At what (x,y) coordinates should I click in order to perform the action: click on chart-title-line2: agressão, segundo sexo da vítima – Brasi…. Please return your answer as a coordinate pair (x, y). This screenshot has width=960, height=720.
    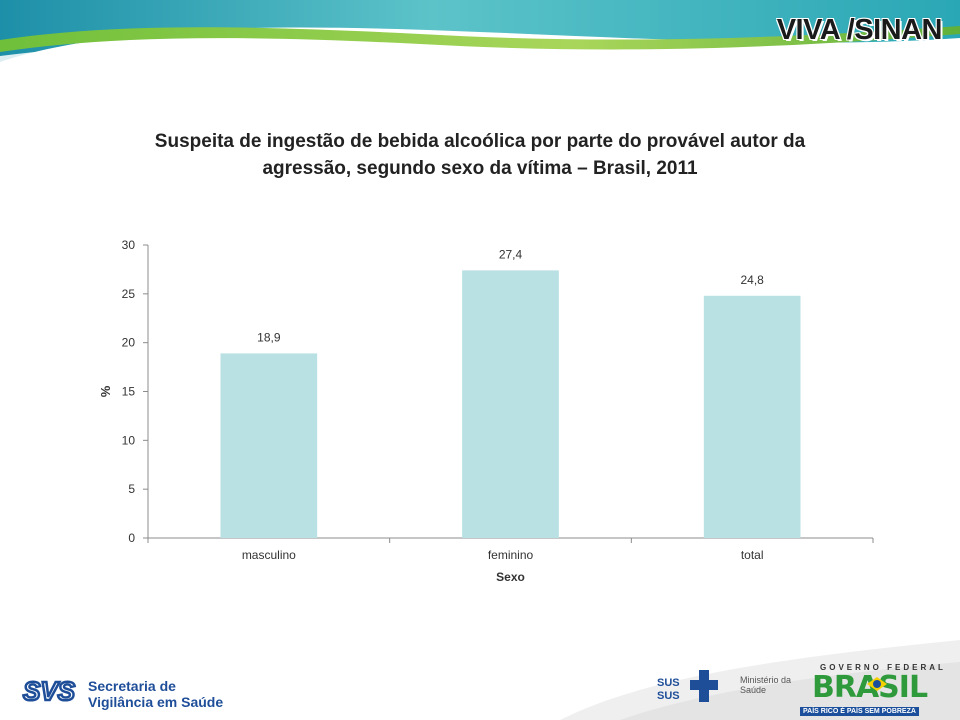
    Looking at the image, I should click on (480, 168).